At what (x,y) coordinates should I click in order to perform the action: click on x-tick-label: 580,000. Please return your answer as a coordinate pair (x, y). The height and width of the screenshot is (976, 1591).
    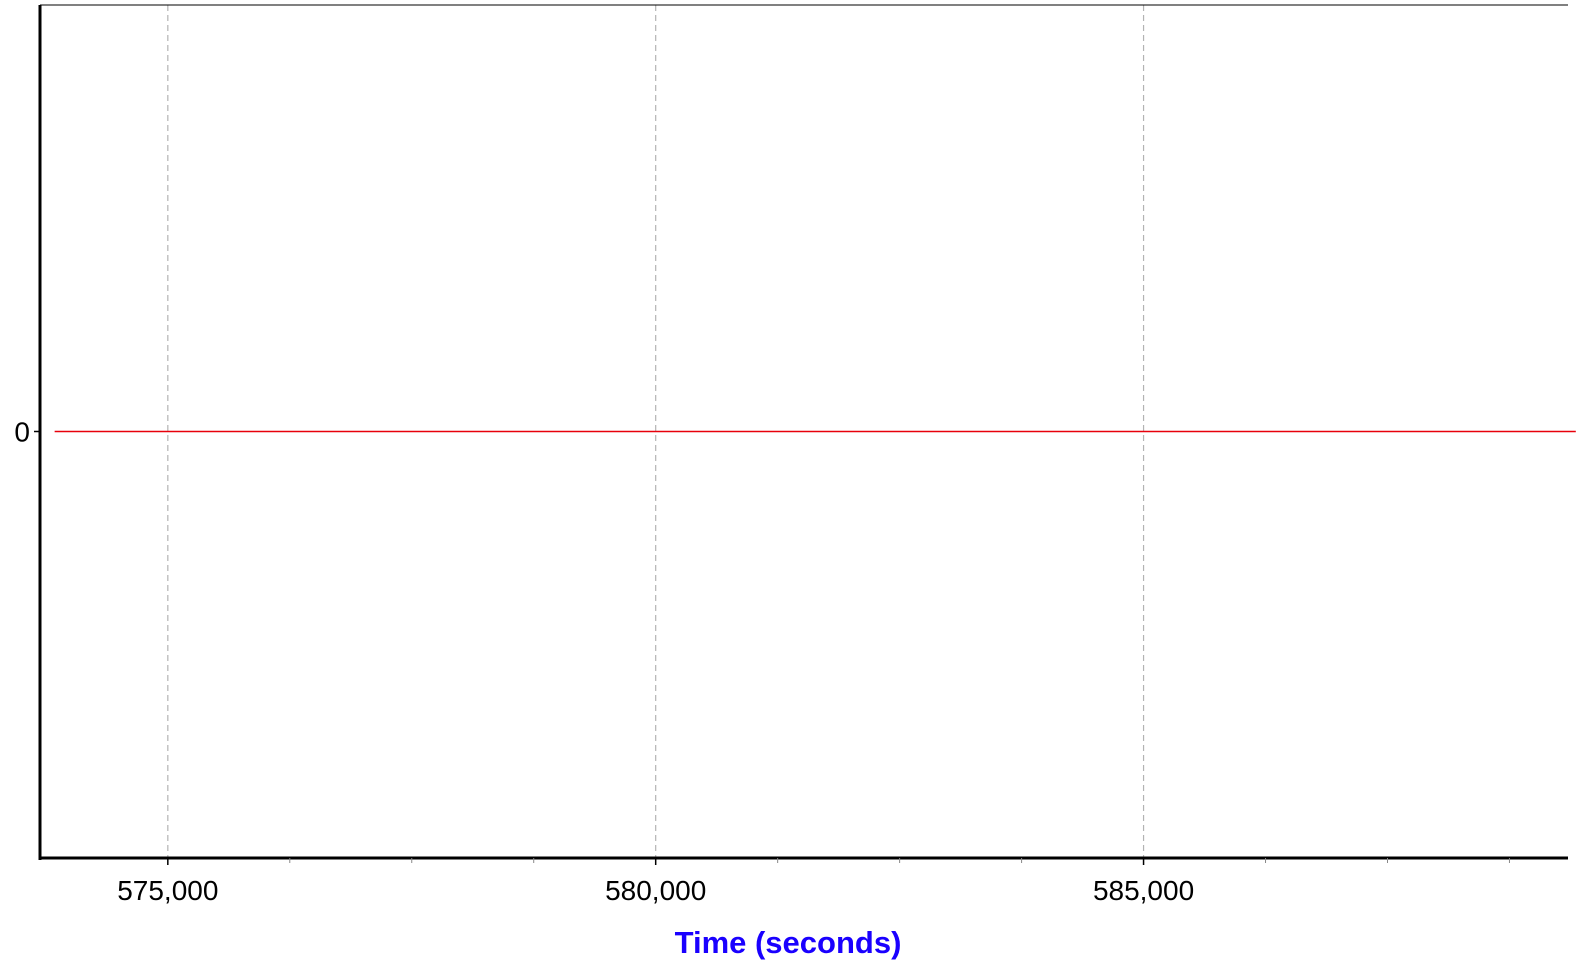
    Looking at the image, I should click on (655, 890).